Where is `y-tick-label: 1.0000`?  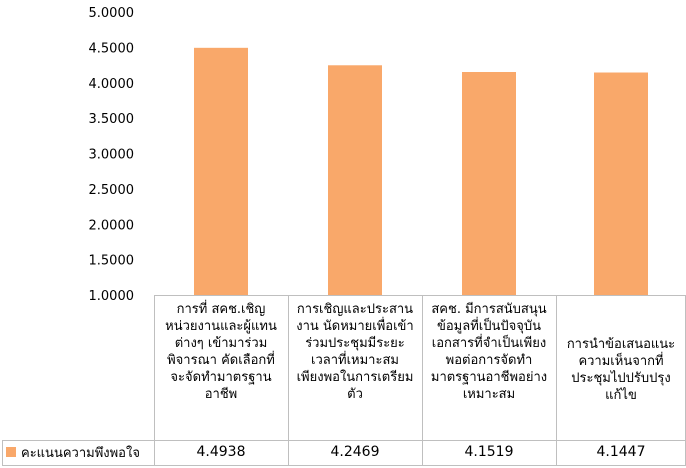
y-tick-label: 1.0000 is located at coordinates (112, 296).